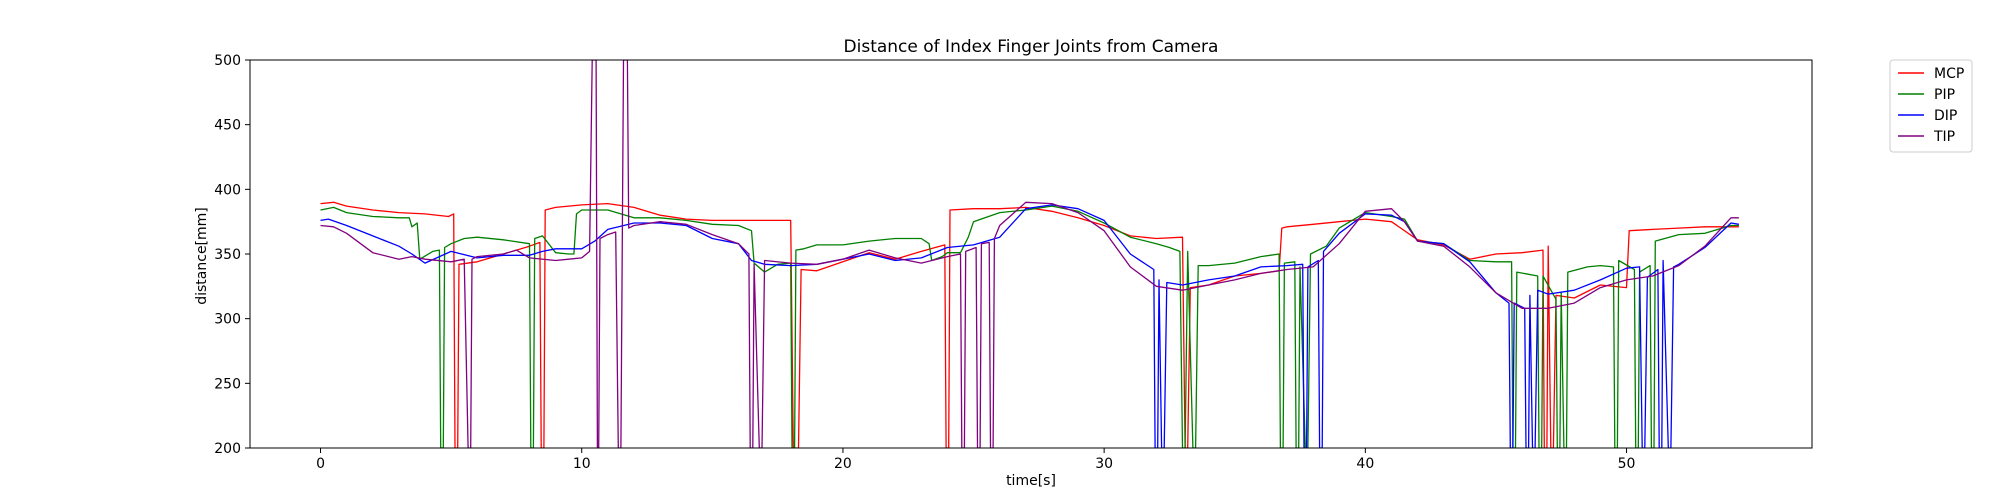  What do you see at coordinates (227, 255) in the screenshot?
I see `y-tick-label: 350` at bounding box center [227, 255].